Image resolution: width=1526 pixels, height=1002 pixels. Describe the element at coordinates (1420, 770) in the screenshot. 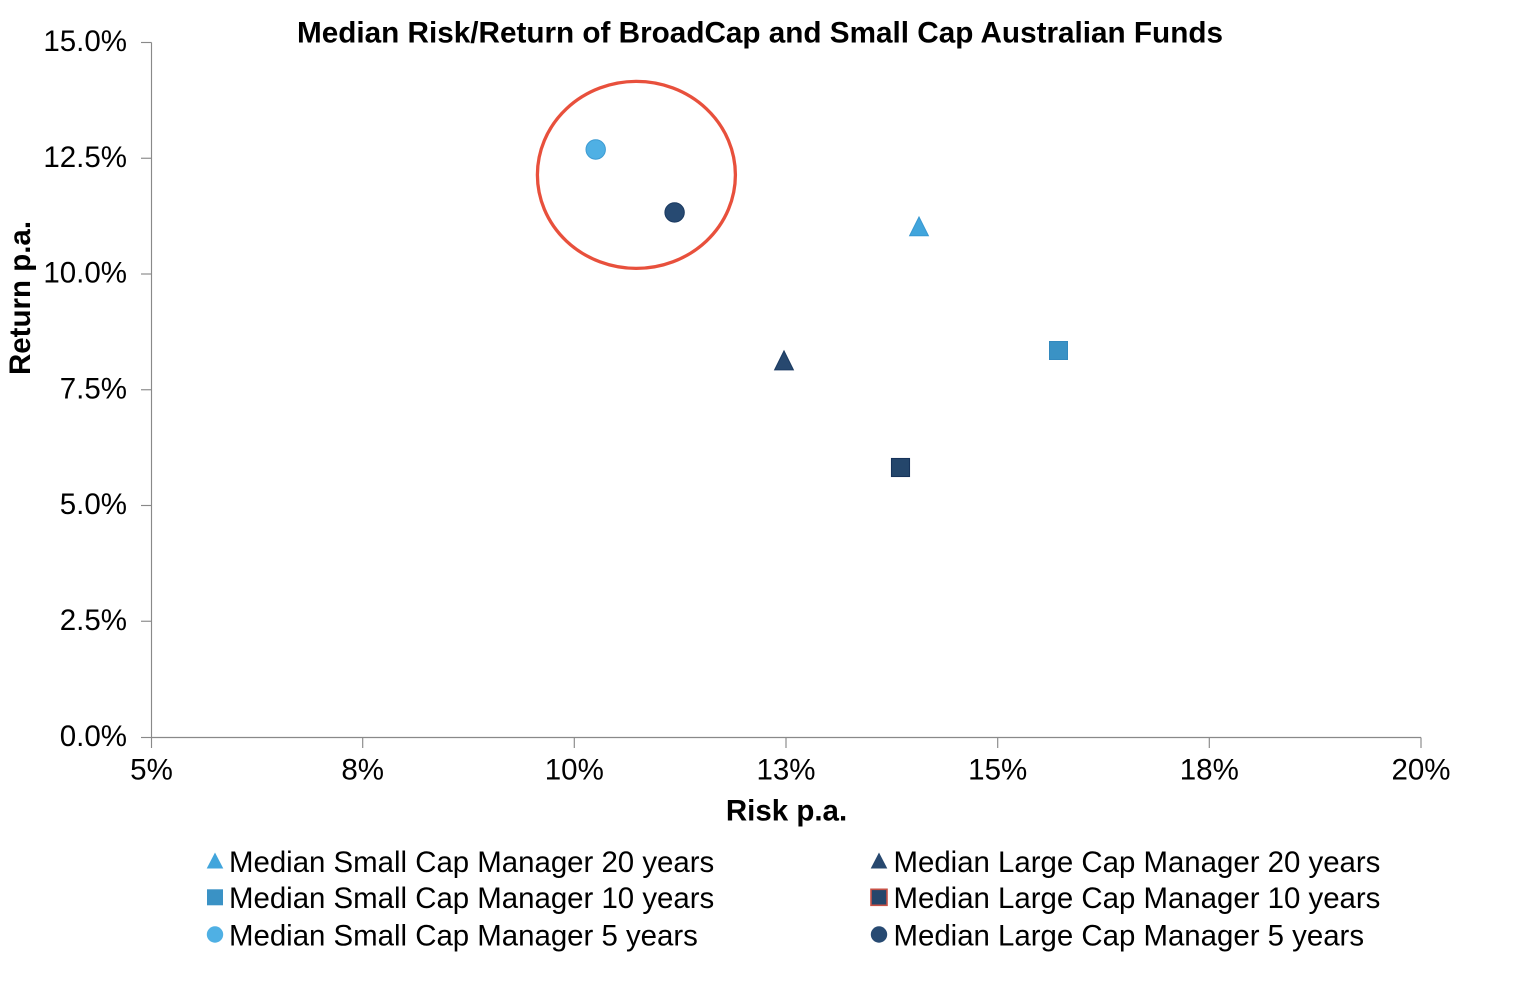

I see `svg-text: 20%` at that location.